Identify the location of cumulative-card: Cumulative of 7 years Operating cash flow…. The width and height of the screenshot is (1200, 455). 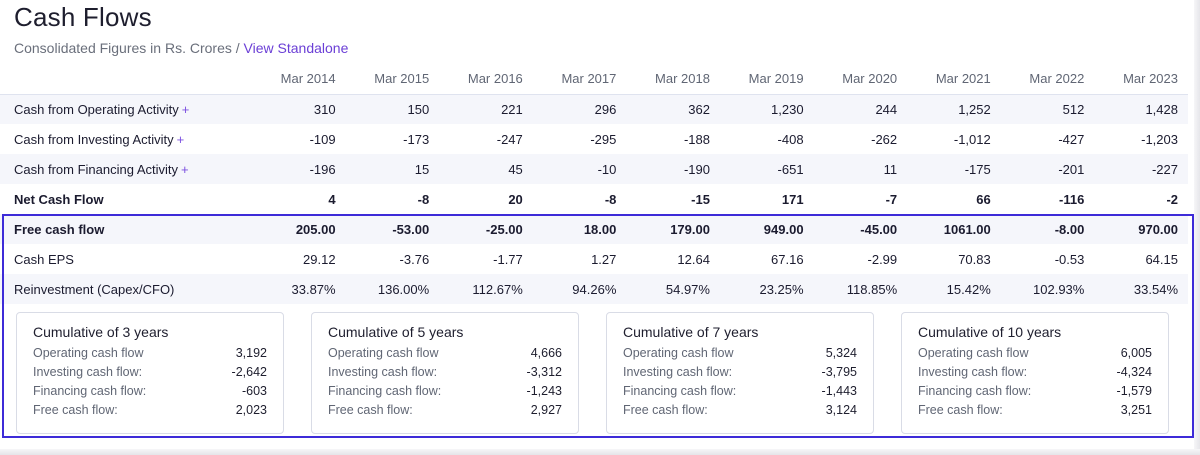
(740, 373).